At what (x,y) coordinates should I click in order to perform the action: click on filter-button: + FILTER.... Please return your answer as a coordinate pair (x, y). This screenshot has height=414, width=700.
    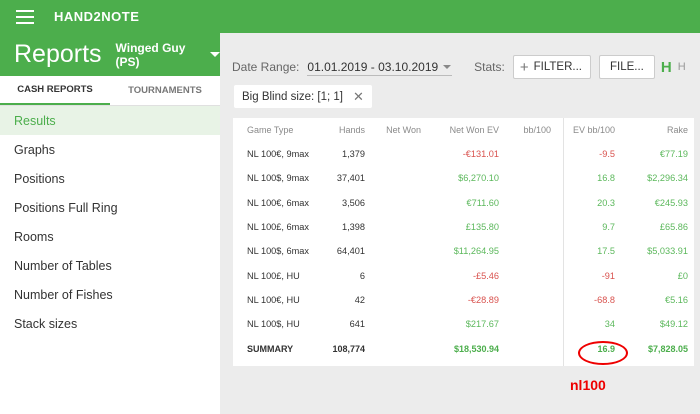
    Looking at the image, I should click on (551, 67).